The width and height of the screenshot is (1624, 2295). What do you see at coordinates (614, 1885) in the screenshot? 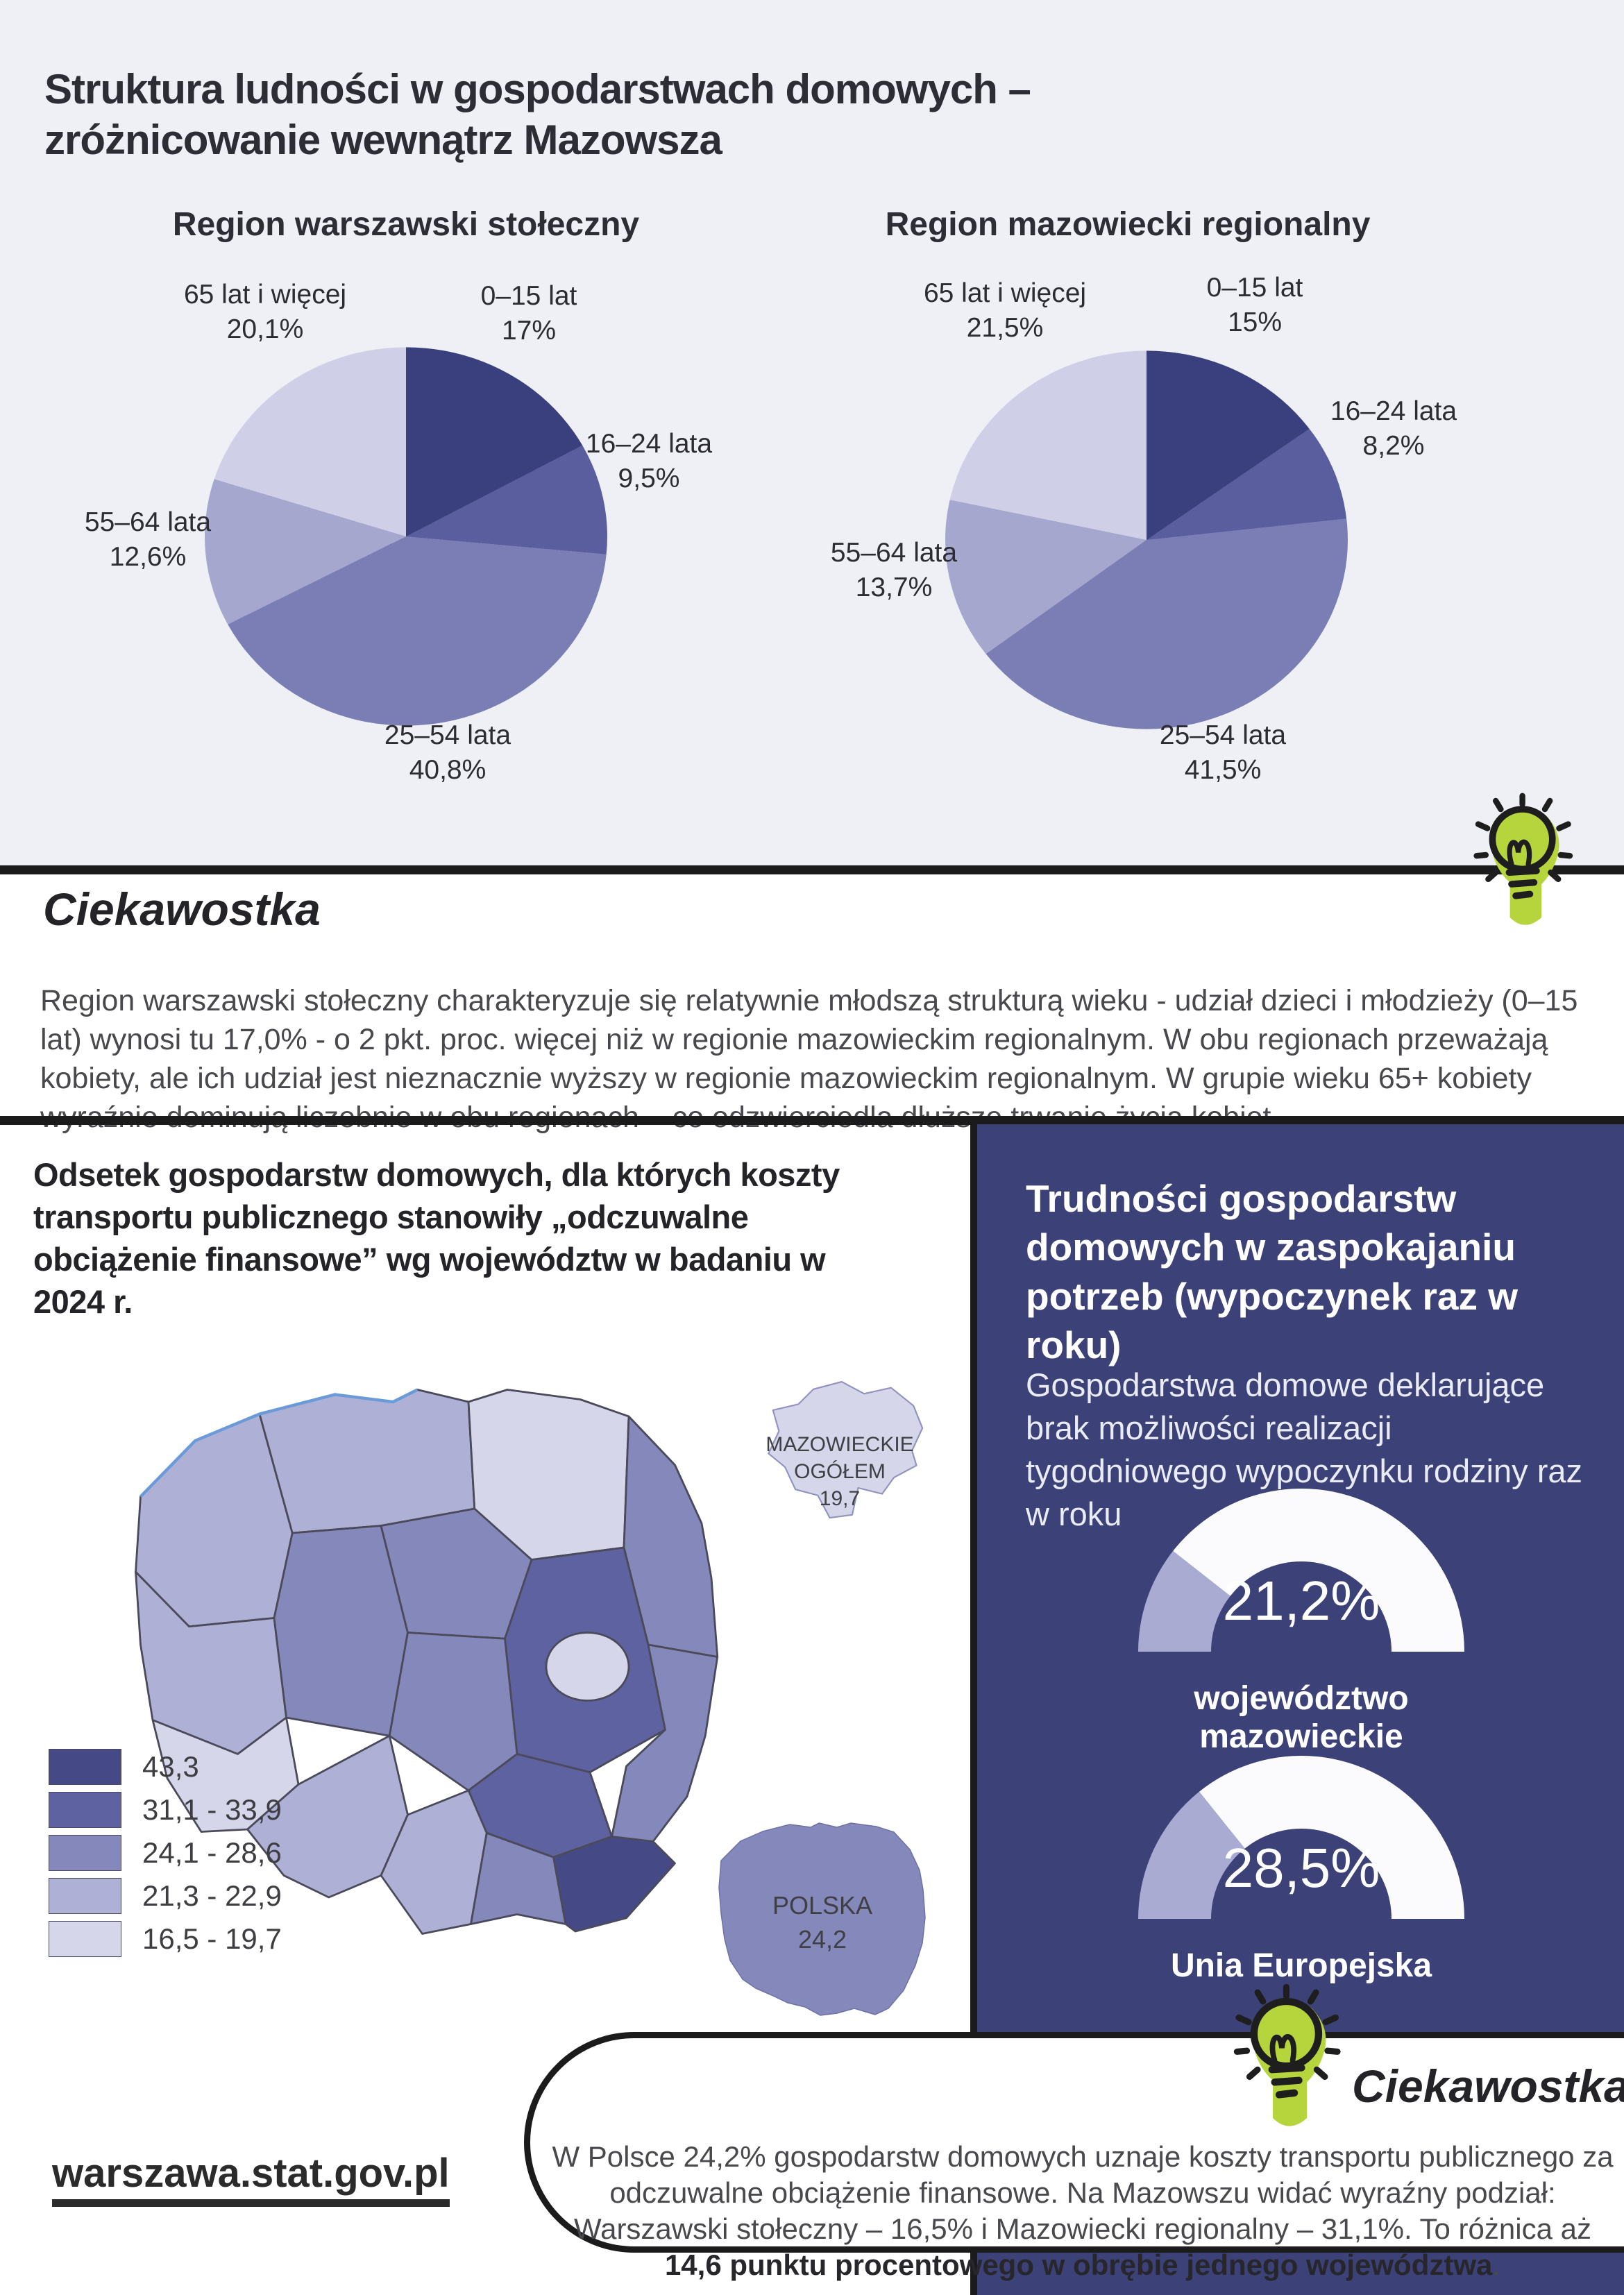
I see `map-region-podkarpackie` at bounding box center [614, 1885].